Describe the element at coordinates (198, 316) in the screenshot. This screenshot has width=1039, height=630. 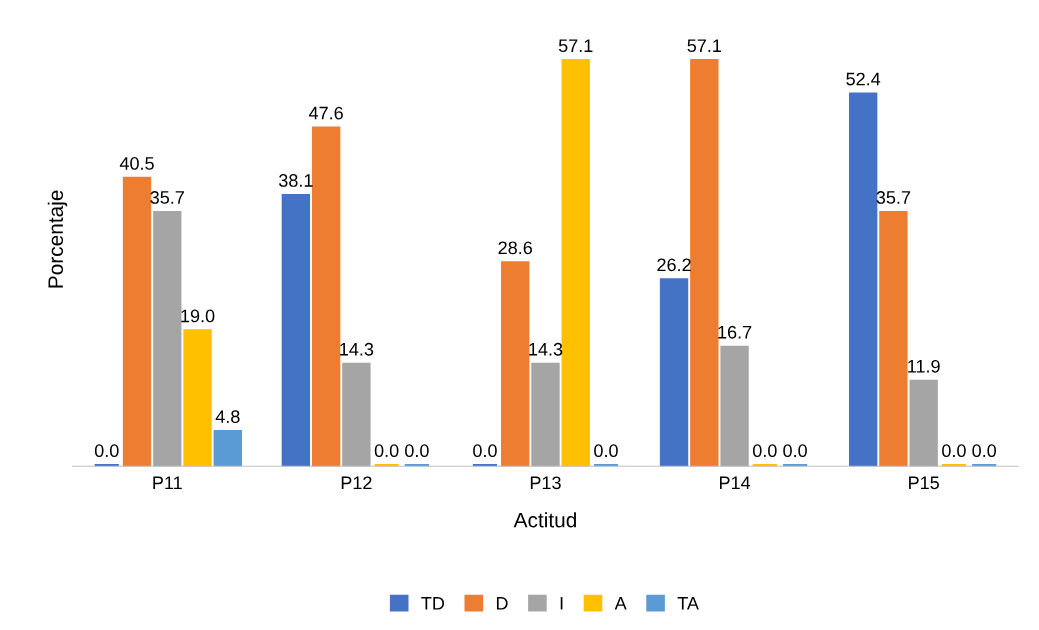
I see `data-label: 19.0` at that location.